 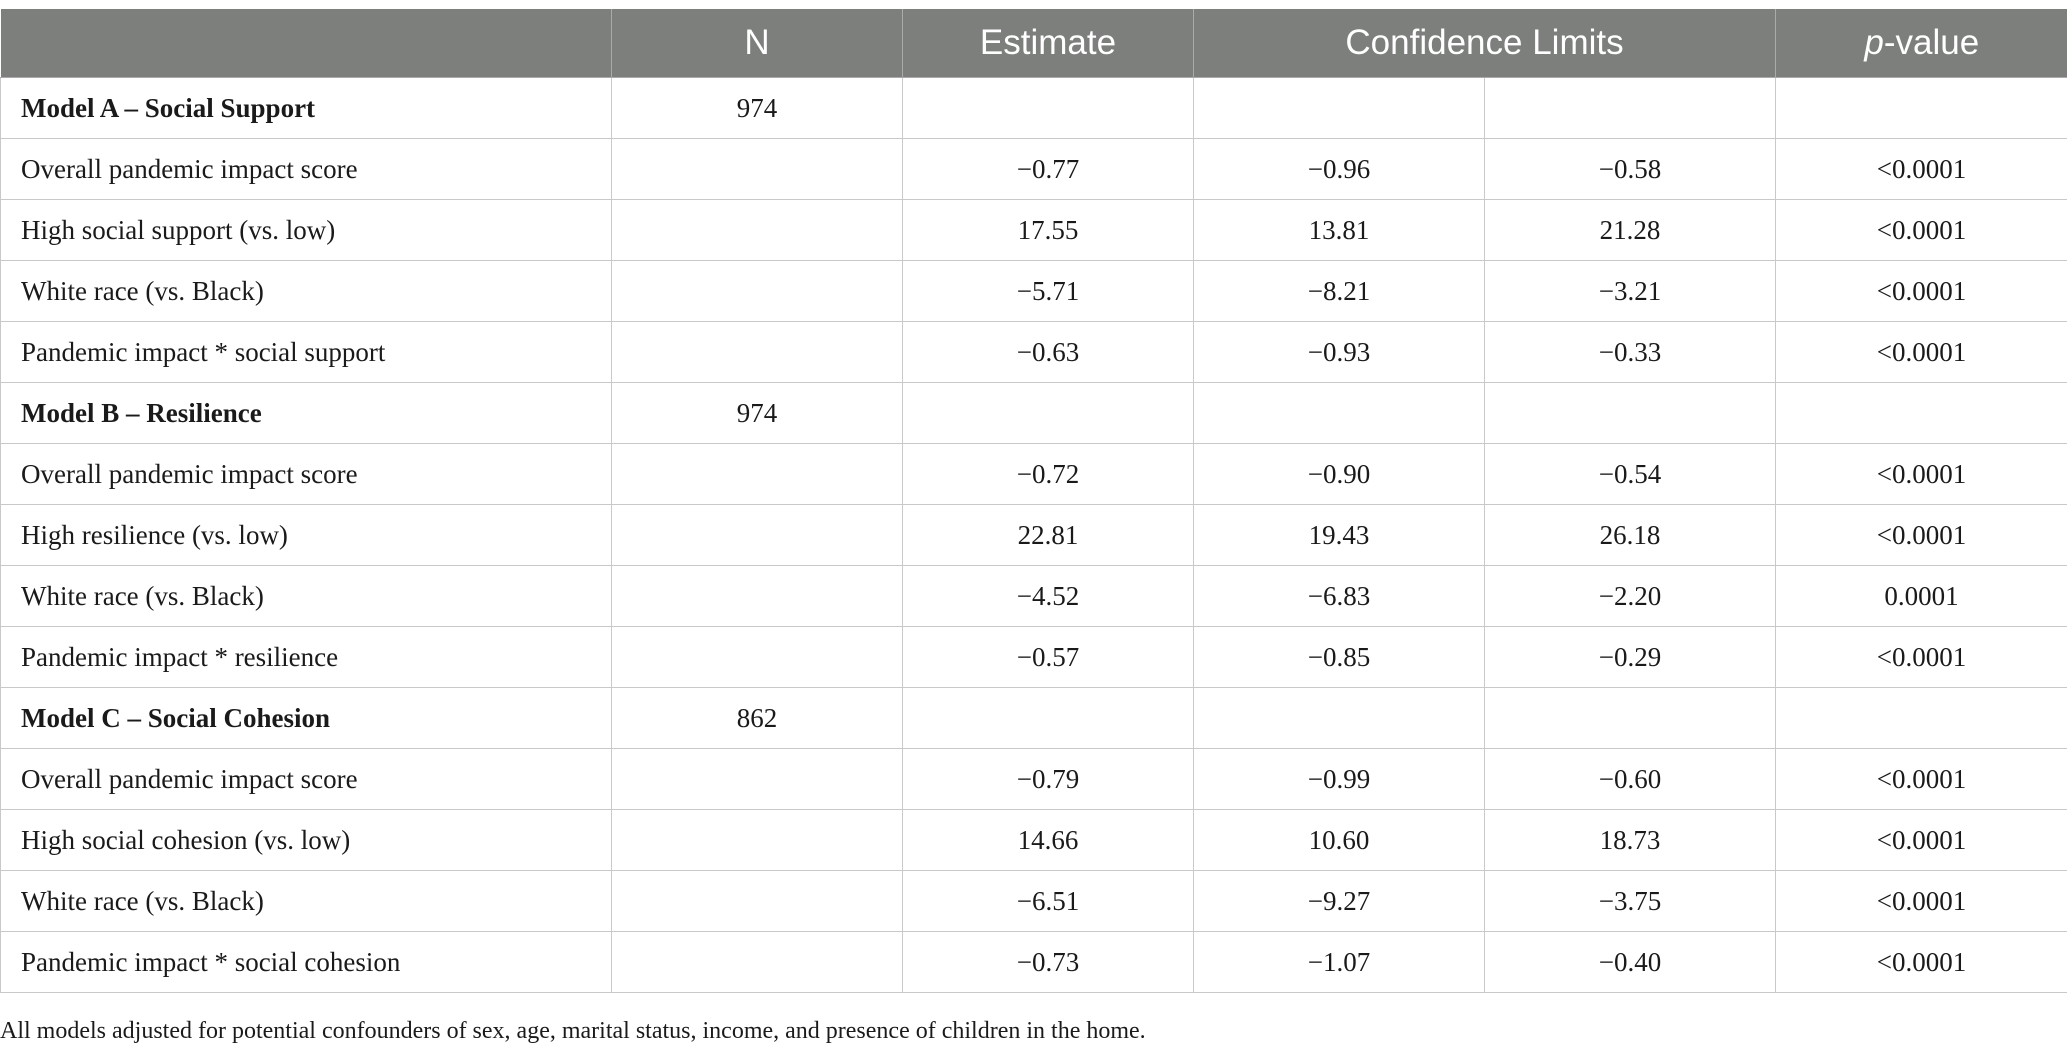 What do you see at coordinates (1339, 352) in the screenshot?
I see `row-lower-limit: −0.93` at bounding box center [1339, 352].